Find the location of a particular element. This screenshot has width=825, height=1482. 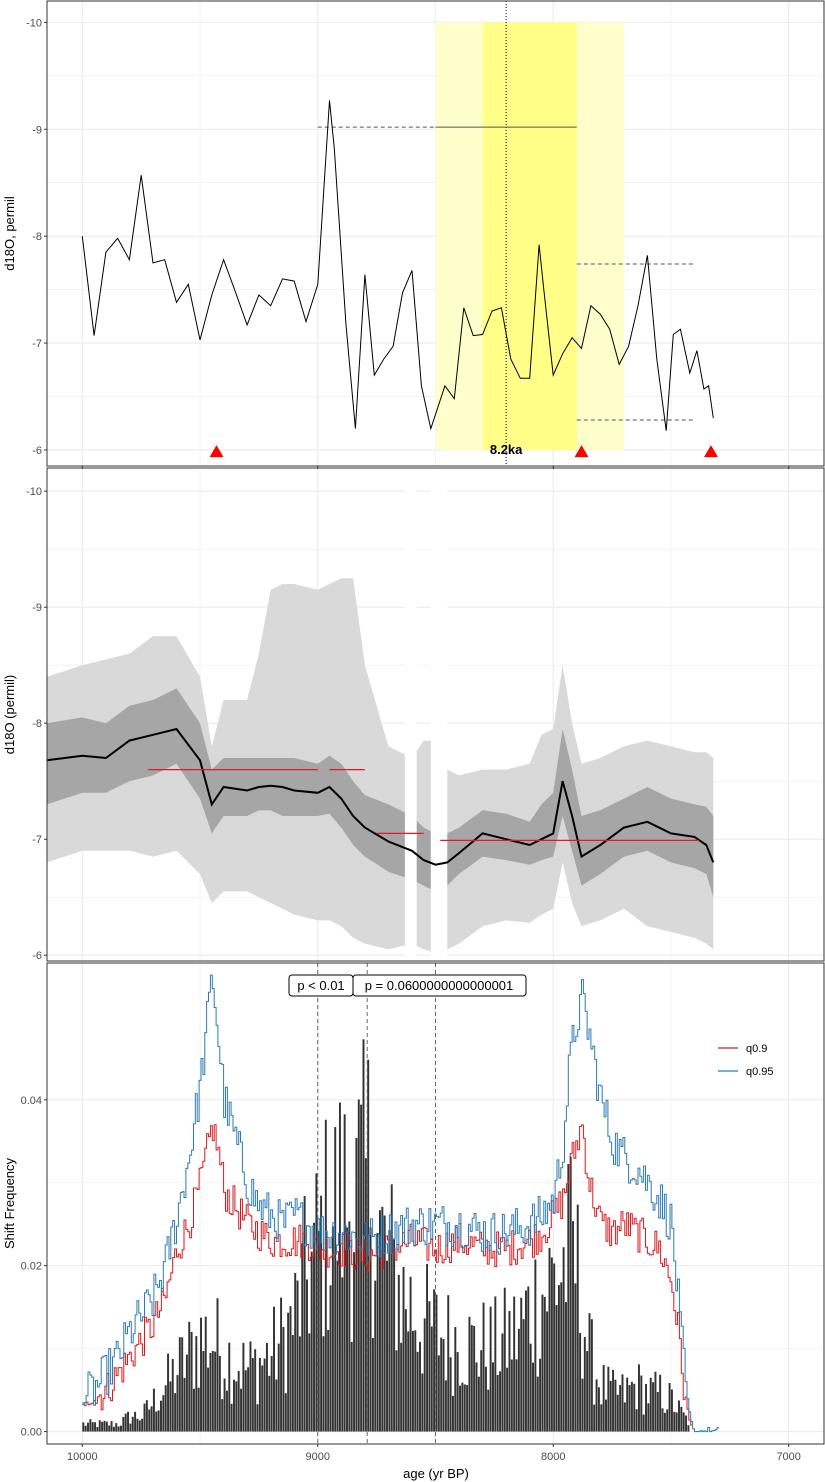

bottom-y-axis-title: Shift Frequency is located at coordinates (9, 1203).